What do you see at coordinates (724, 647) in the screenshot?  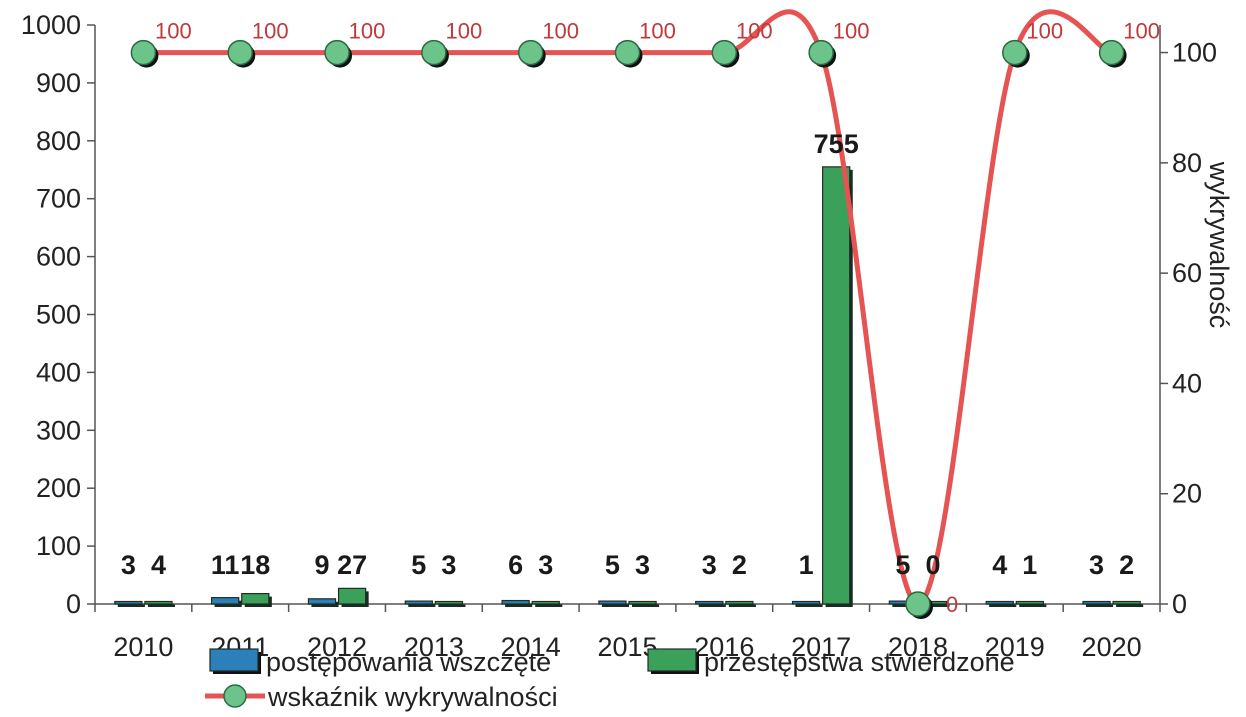 I see `x-tick-label: 2016` at bounding box center [724, 647].